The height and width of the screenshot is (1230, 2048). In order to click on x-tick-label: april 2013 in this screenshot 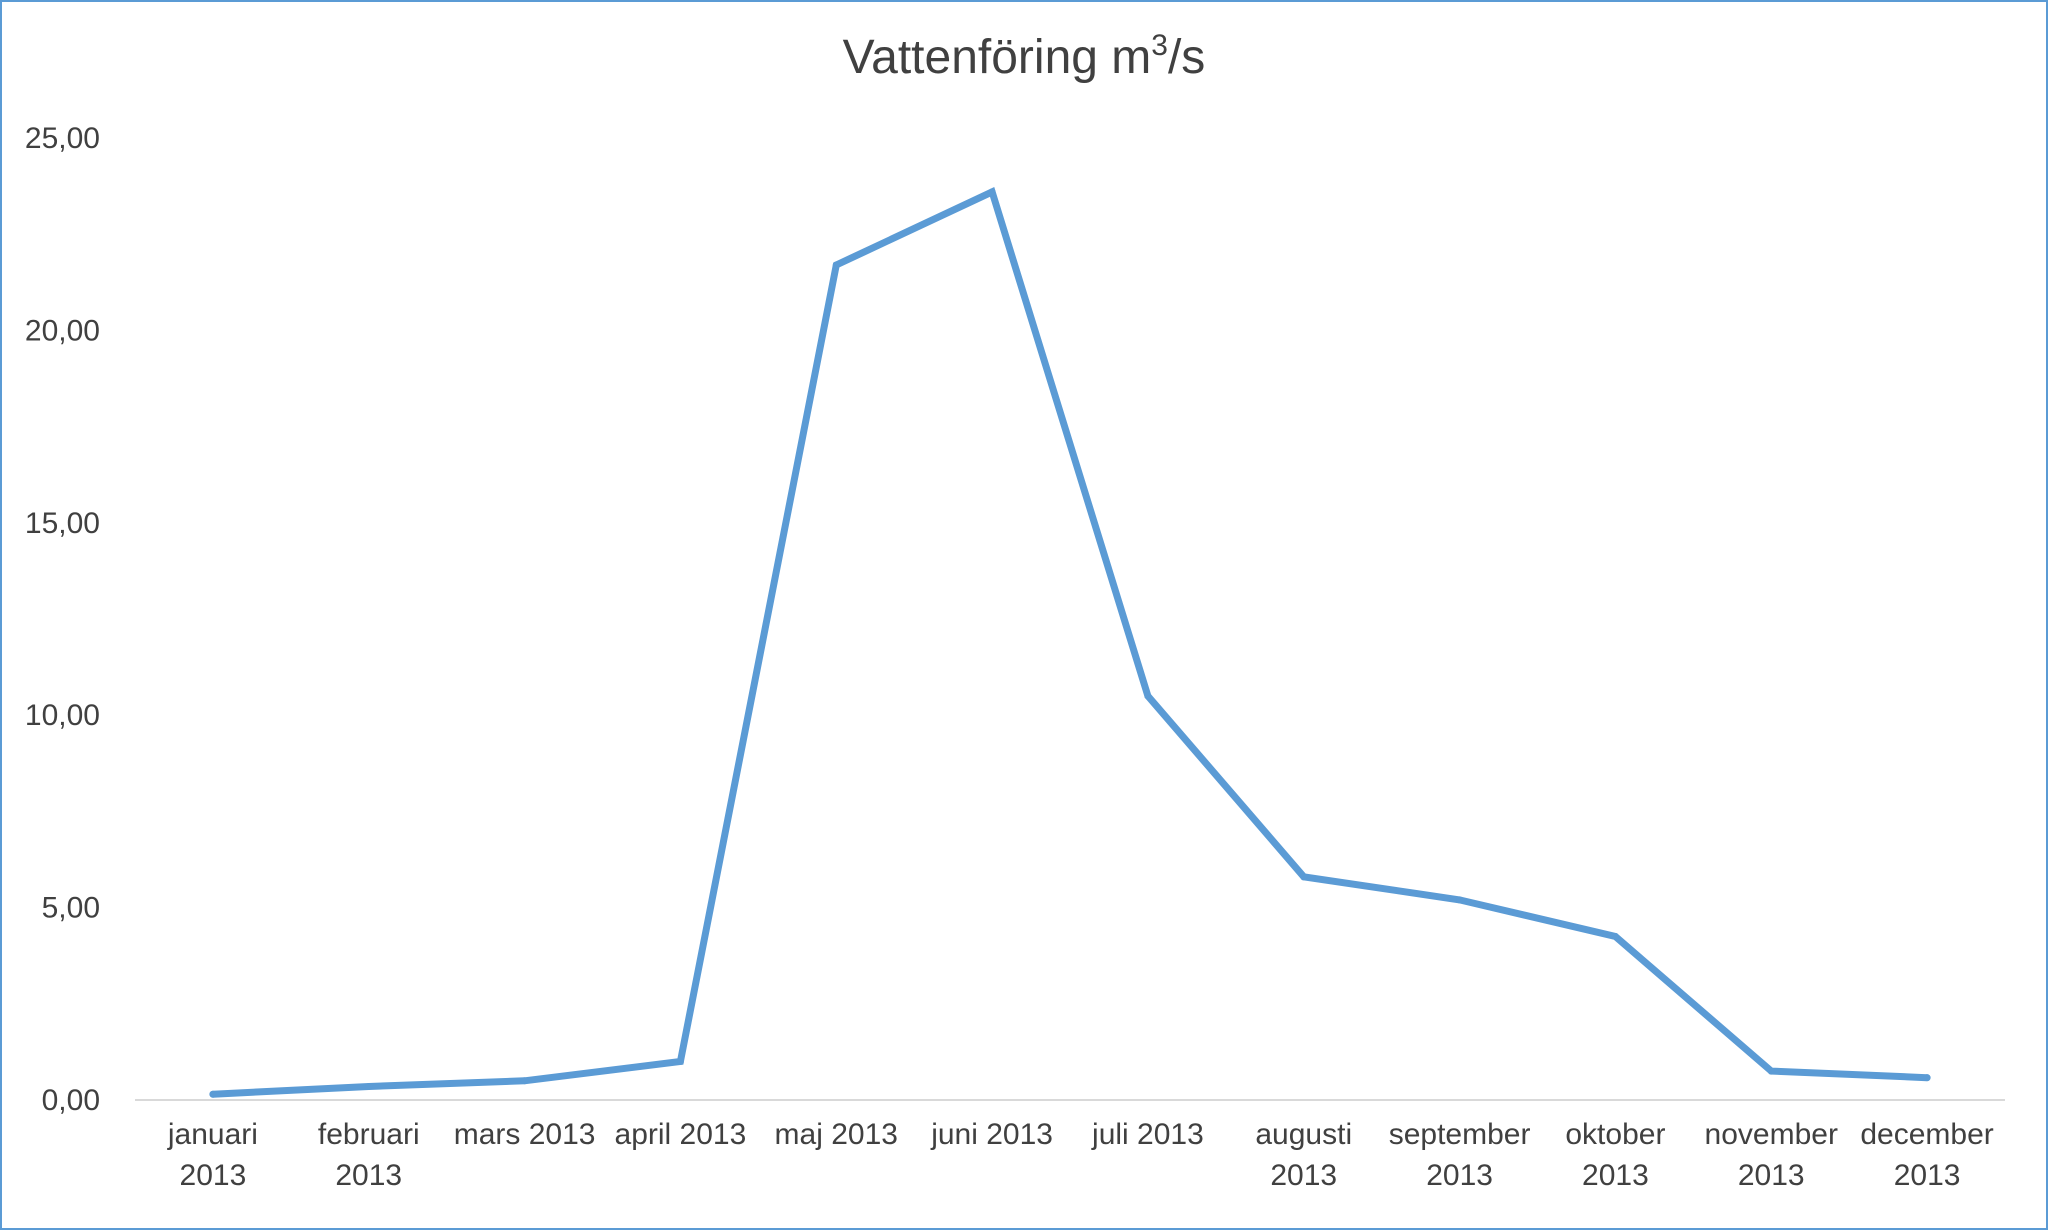, I will do `click(681, 1134)`.